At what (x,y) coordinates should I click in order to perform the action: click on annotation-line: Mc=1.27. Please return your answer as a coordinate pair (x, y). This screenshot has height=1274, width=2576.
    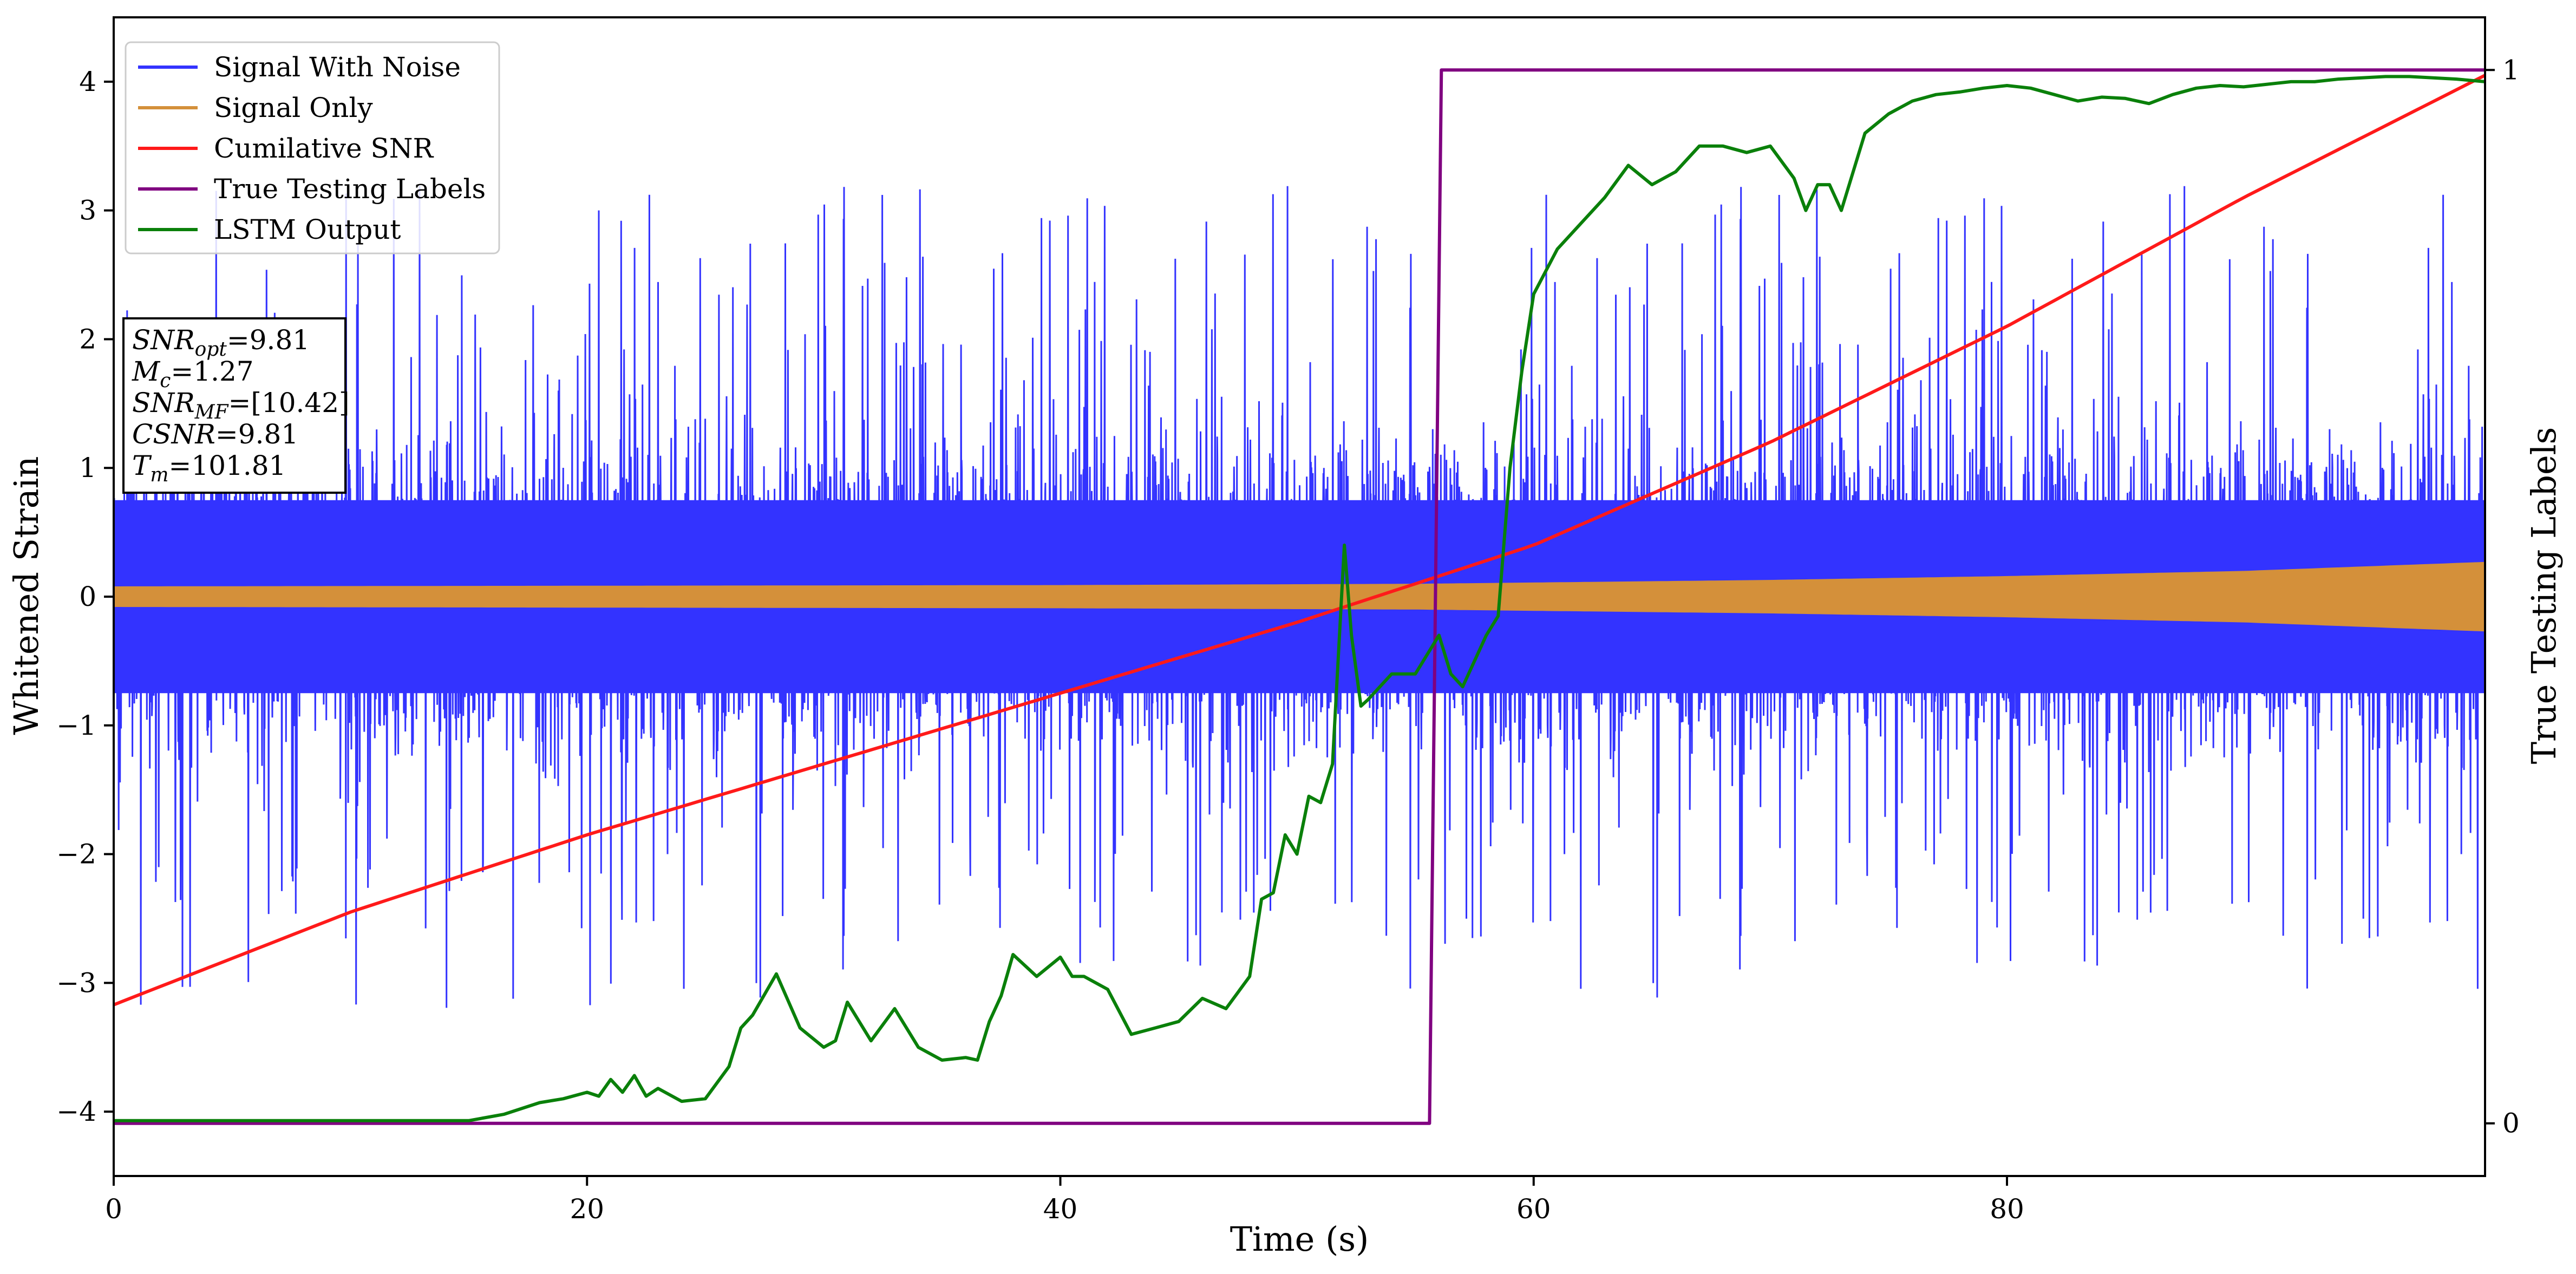
    Looking at the image, I should click on (193, 374).